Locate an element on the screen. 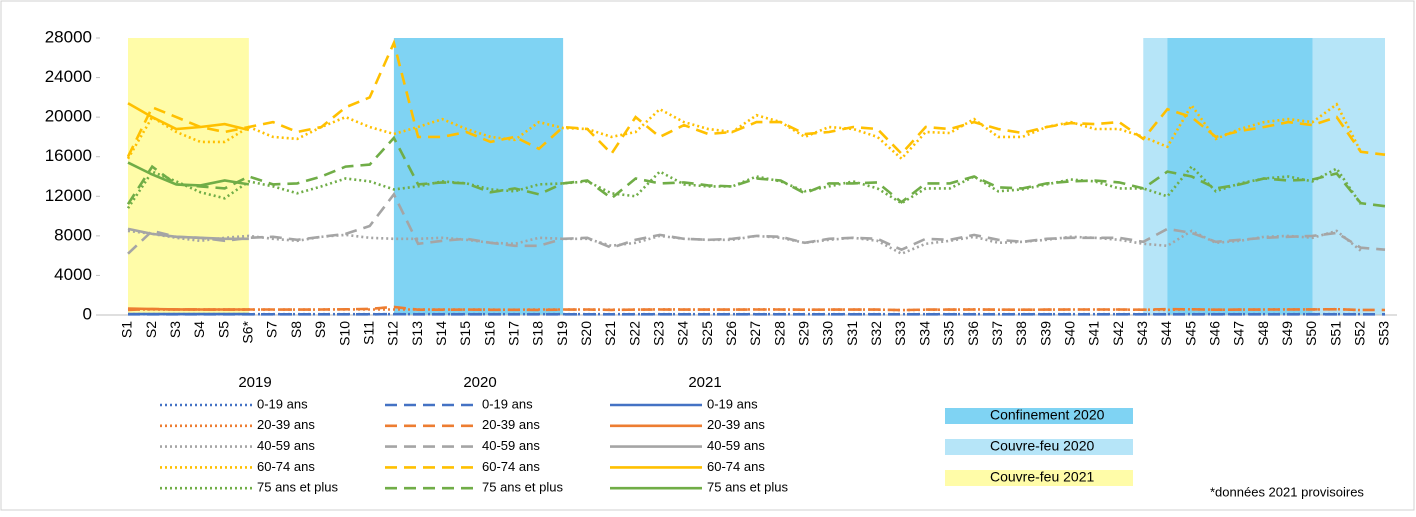  legend-group-title: 2021 is located at coordinates (704, 382).